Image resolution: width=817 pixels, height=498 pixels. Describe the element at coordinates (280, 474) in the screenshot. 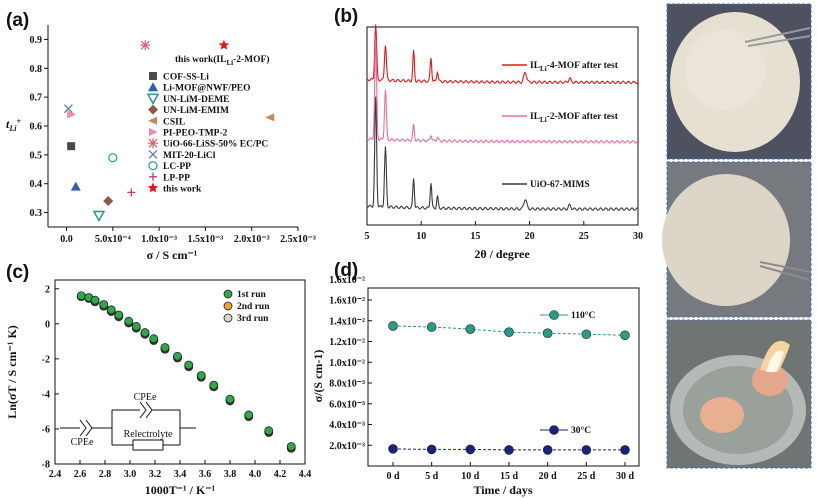

I see `chart-c-xtick-label: 4.2` at that location.